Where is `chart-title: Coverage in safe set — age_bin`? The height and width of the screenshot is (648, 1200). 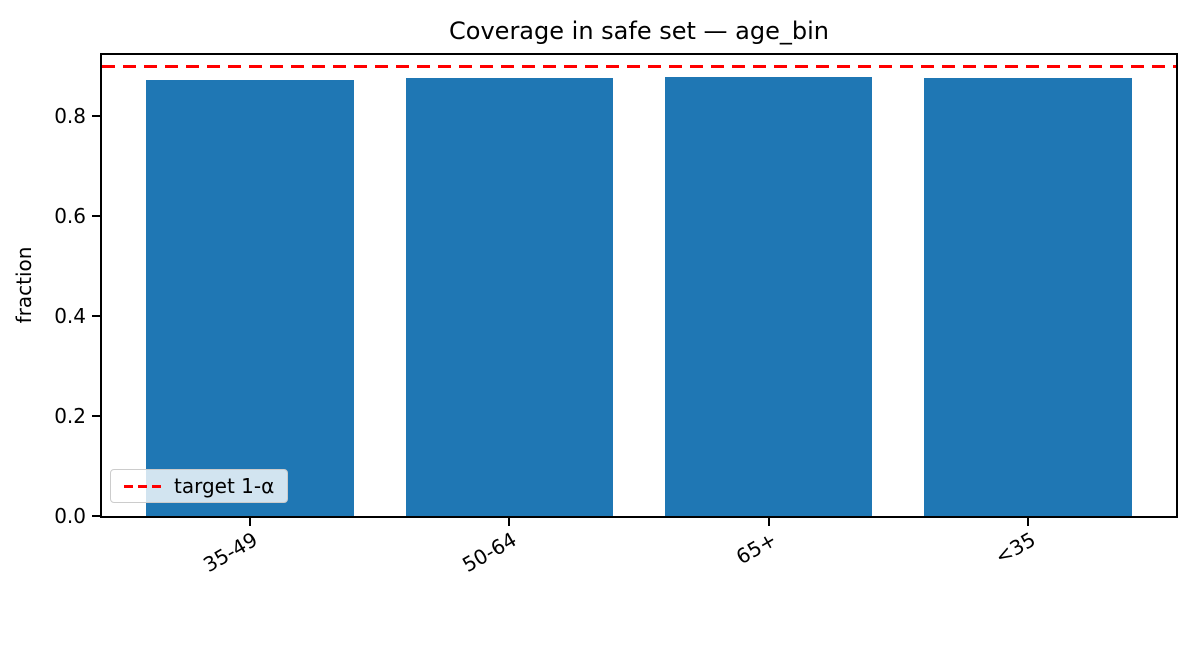
chart-title: Coverage in safe set — age_bin is located at coordinates (639, 31).